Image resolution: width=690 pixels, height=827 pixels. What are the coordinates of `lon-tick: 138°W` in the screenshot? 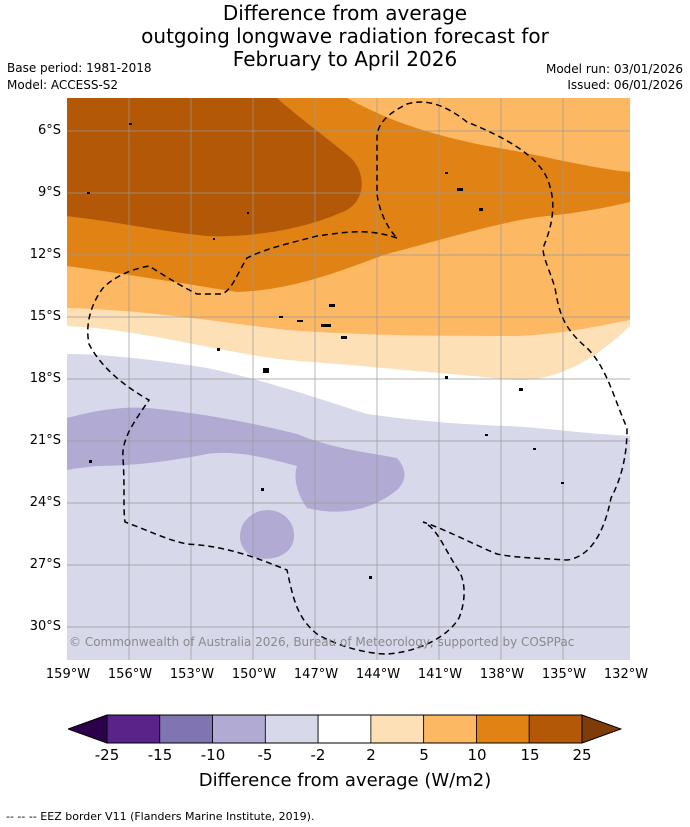 It's located at (502, 674).